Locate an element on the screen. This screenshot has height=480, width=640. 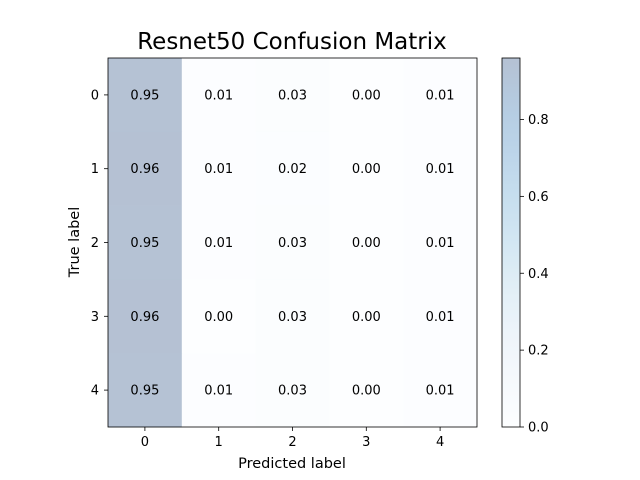
x-tick-label: 2 is located at coordinates (292, 442).